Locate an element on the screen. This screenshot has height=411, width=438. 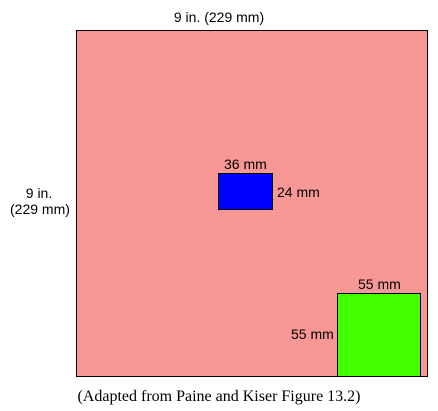
green-rectangle is located at coordinates (379, 335).